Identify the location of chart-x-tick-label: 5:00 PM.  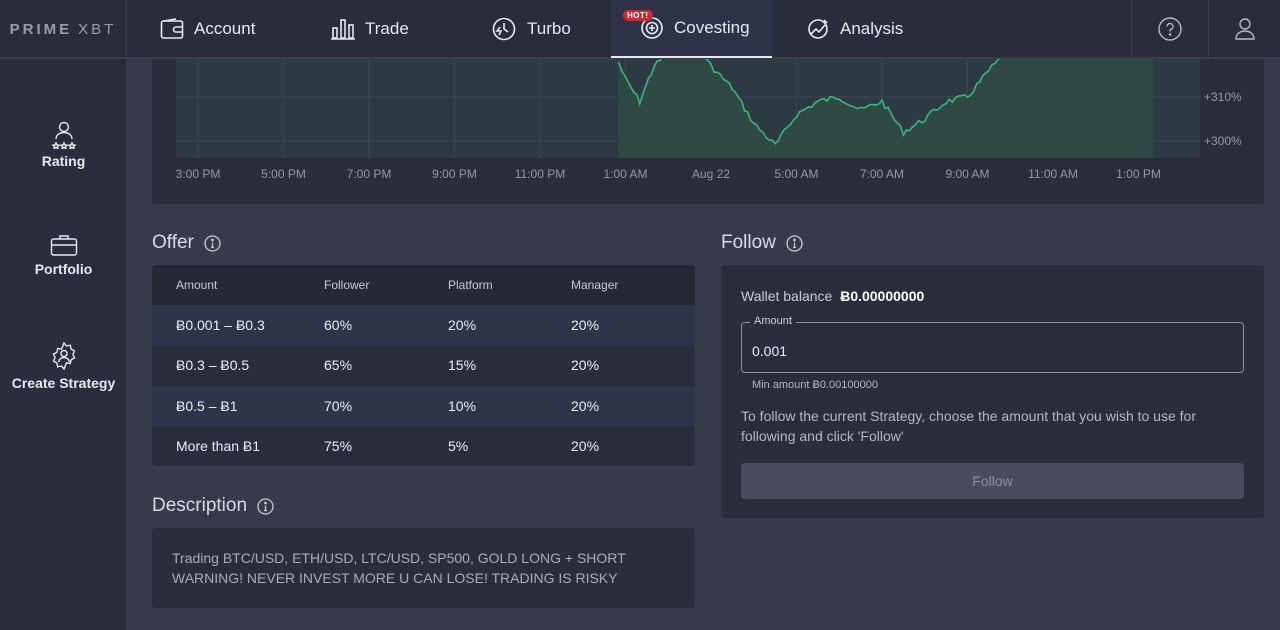
(283, 174).